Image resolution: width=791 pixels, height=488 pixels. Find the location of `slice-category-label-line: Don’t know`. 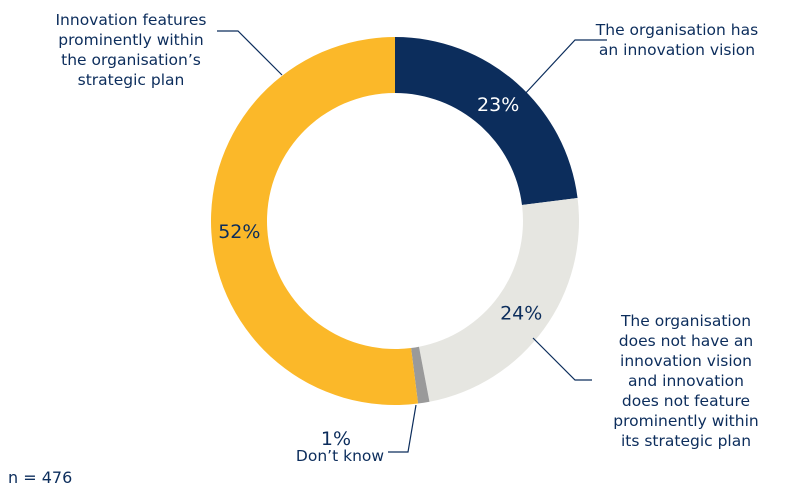

slice-category-label-line: Don’t know is located at coordinates (340, 456).